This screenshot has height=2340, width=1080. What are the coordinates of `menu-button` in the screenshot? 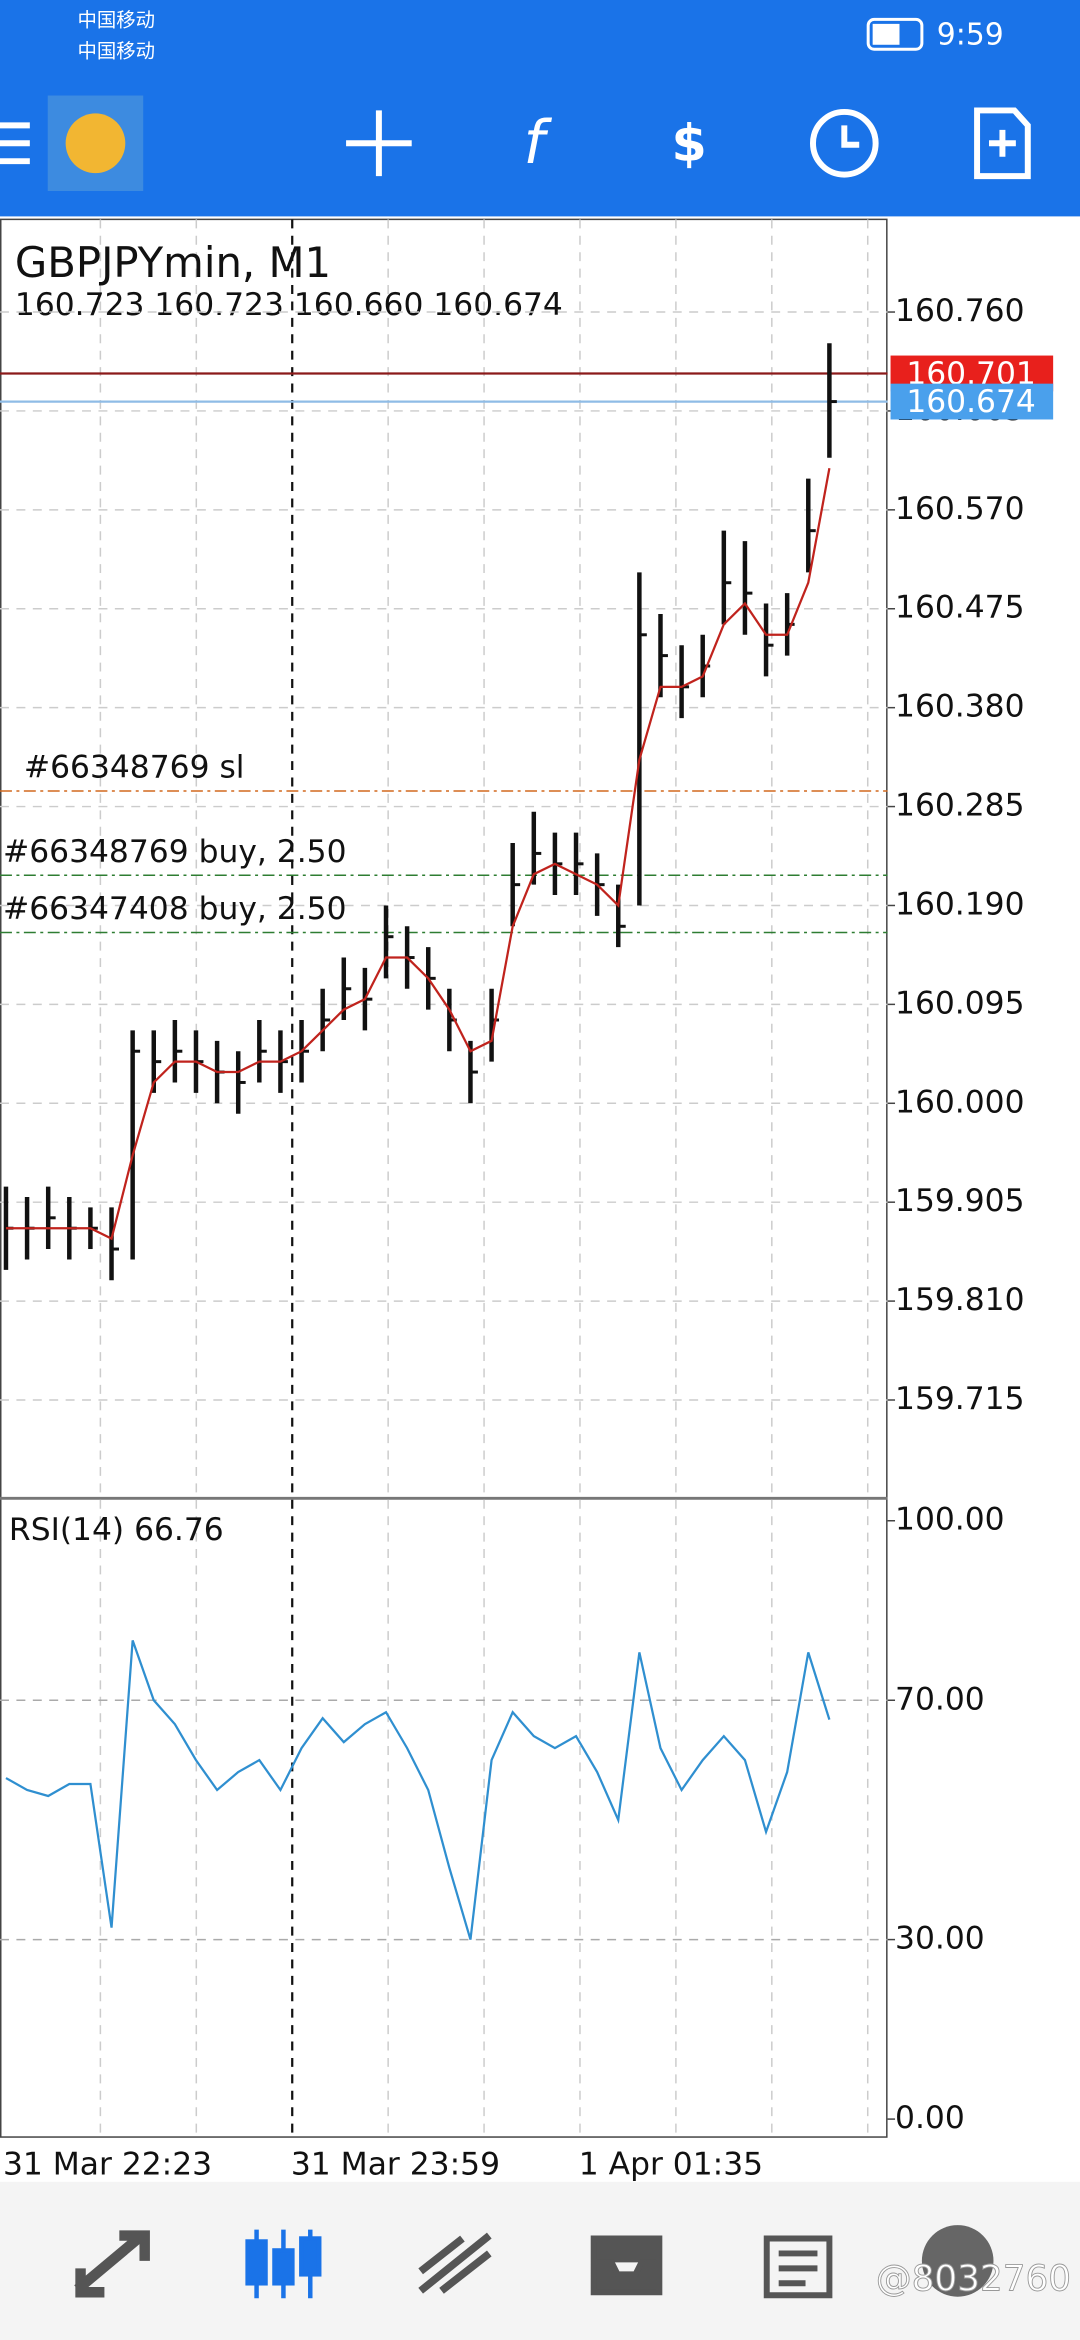 It's located at (15, 143).